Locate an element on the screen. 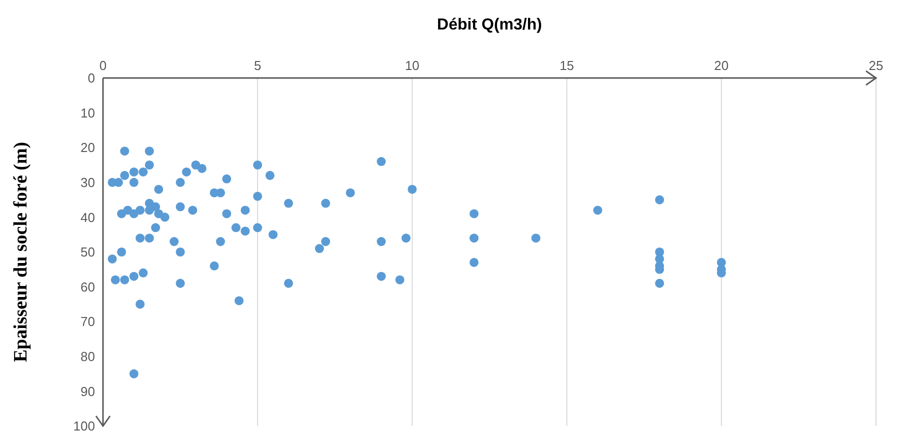 The image size is (899, 444). y-axis-title: Epaisseur du socle foré (m) is located at coordinates (21, 252).